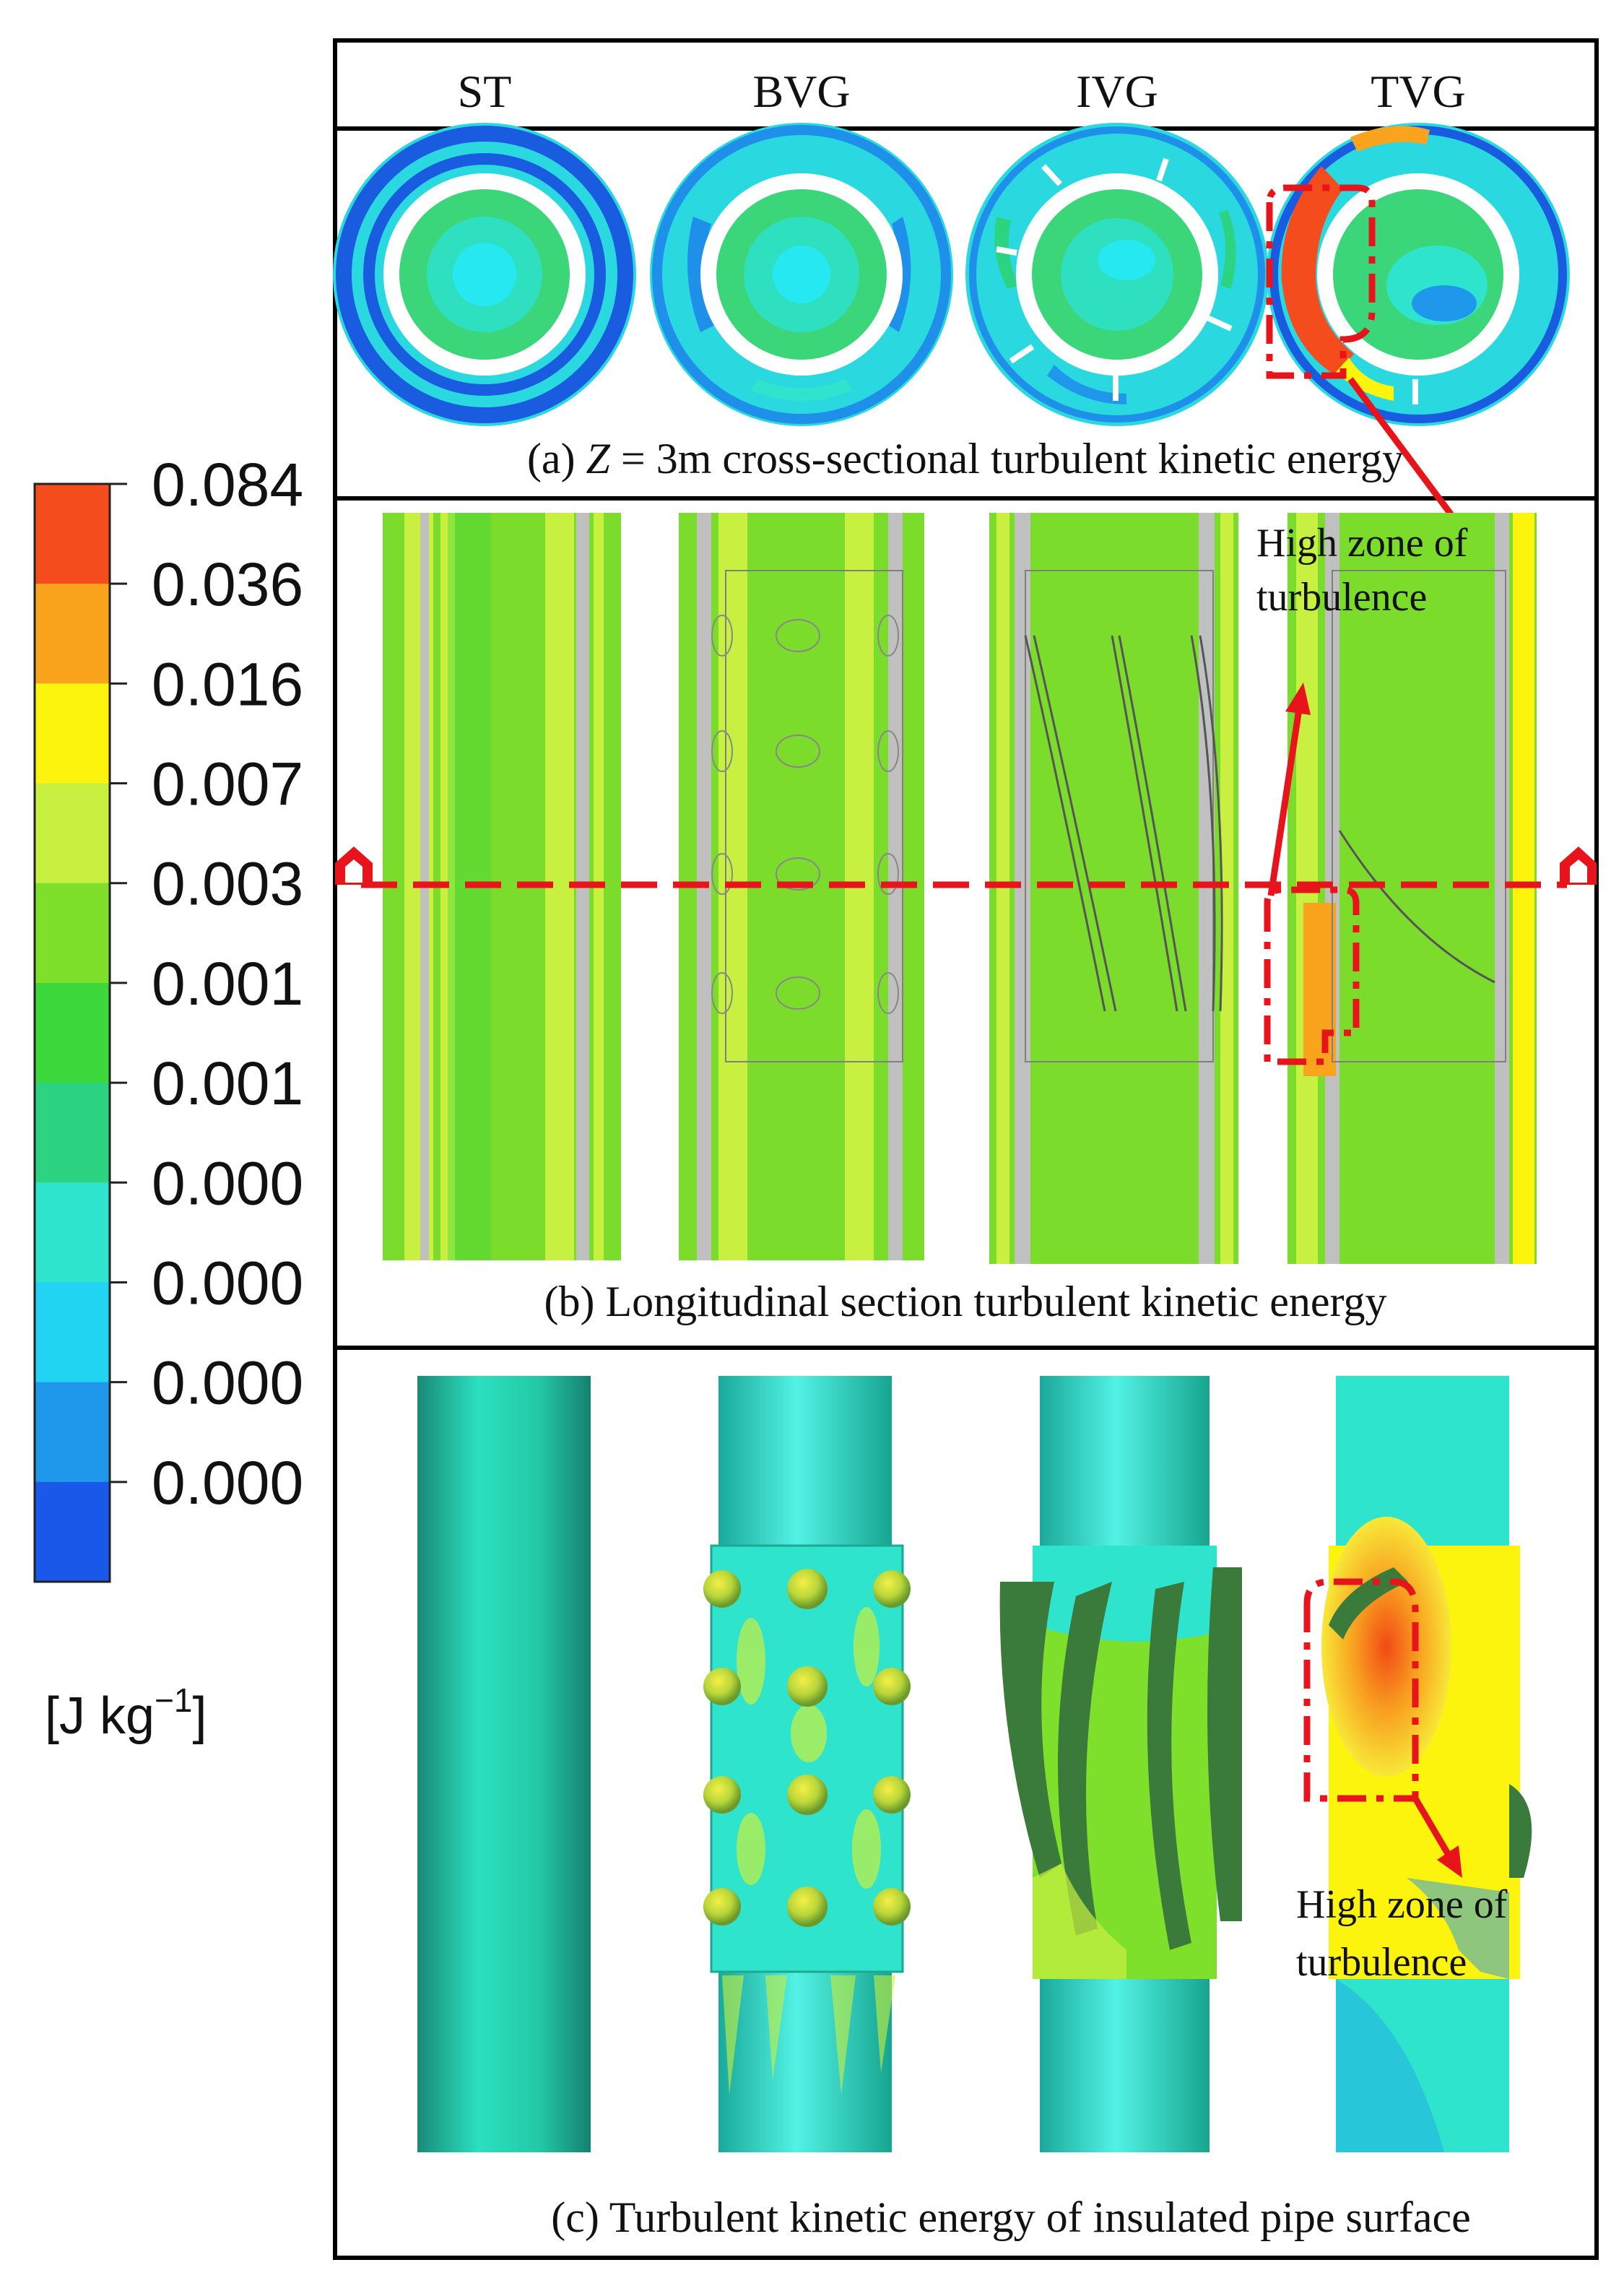  Describe the element at coordinates (227, 485) in the screenshot. I see `legend-tick-label: 0.084` at that location.